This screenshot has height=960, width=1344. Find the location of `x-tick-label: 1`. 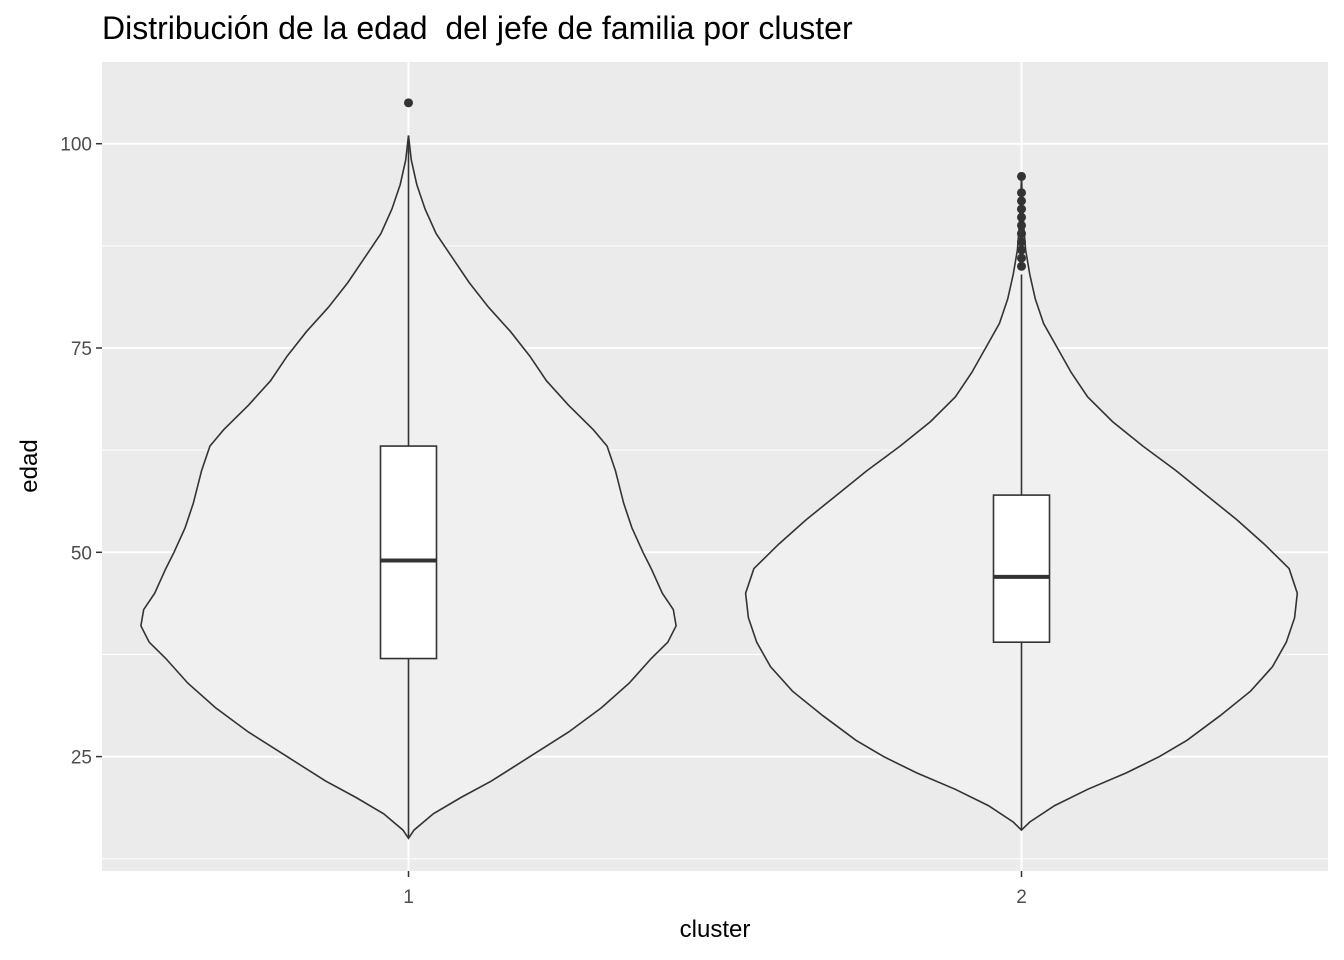

x-tick-label: 1 is located at coordinates (408, 897).